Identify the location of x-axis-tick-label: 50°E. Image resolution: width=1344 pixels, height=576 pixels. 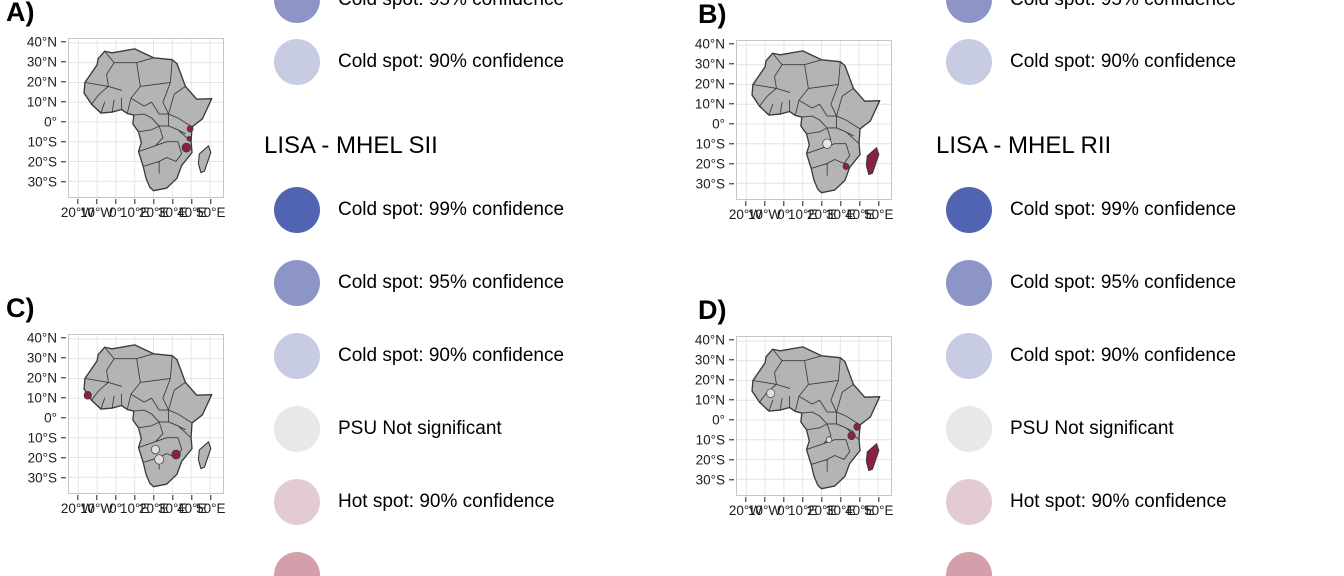
(879, 214).